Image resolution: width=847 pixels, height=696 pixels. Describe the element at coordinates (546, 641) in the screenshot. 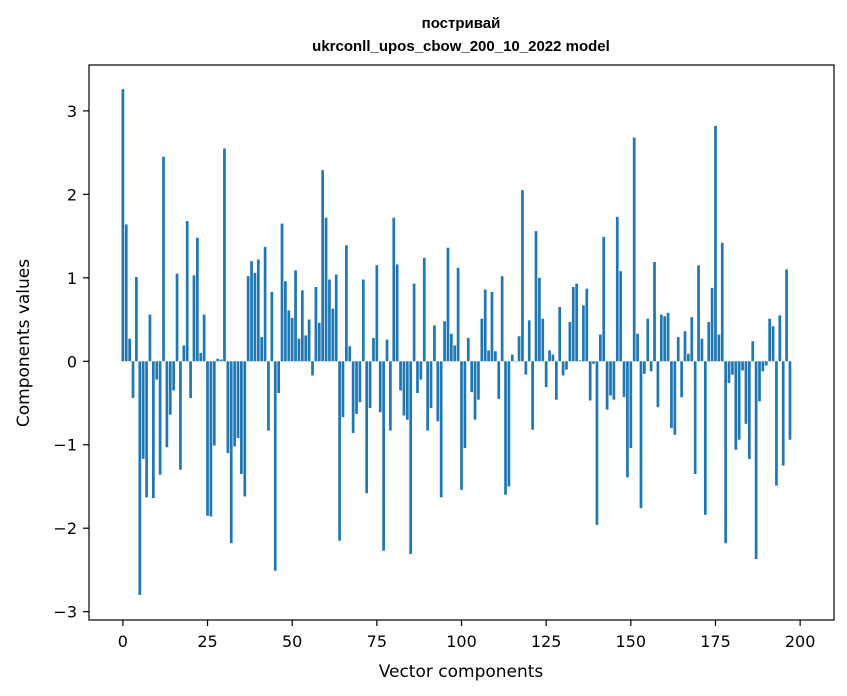

I see `x-tick-label: 125` at that location.